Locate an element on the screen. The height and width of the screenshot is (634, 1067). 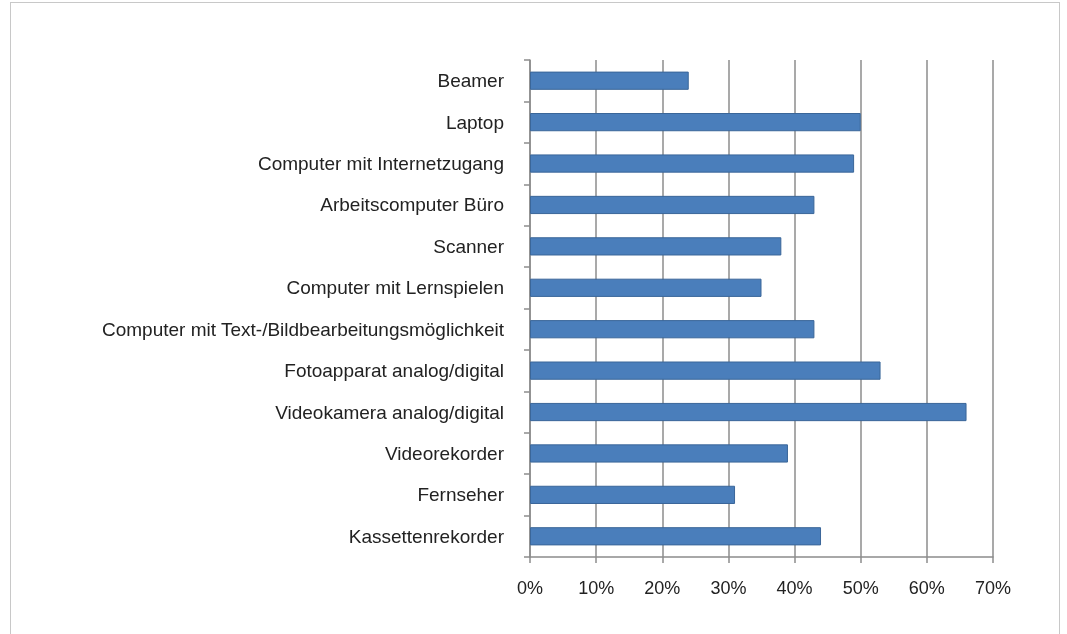
y-tick-label: Arbeitscomputer Büro is located at coordinates (412, 205).